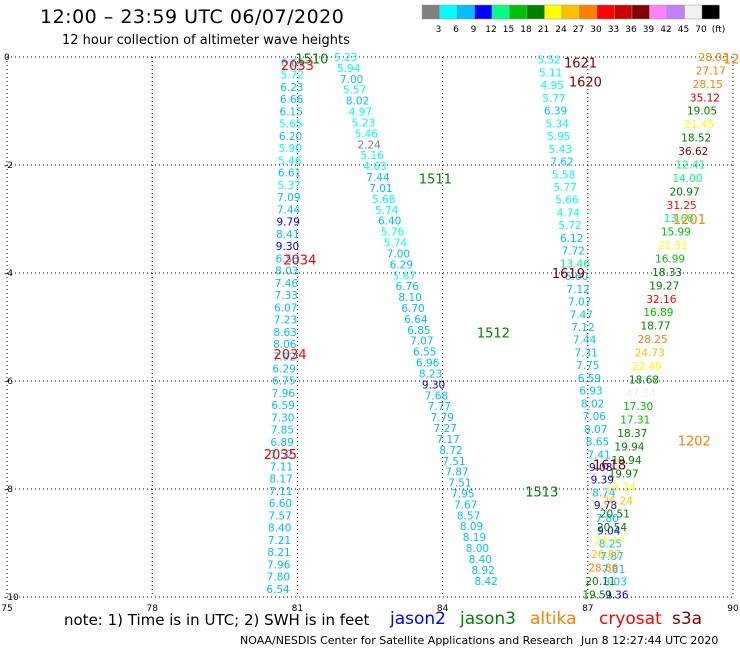  What do you see at coordinates (575, 264) in the screenshot?
I see `swh-data-label: 13.46` at bounding box center [575, 264].